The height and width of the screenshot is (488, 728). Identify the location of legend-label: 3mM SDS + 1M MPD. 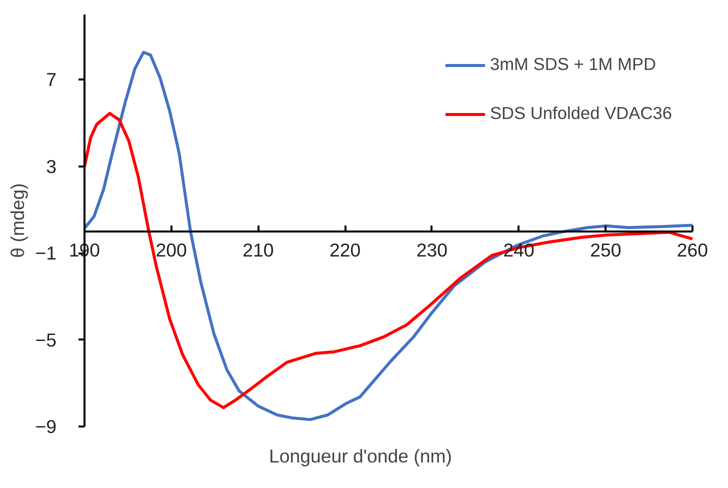
(573, 64).